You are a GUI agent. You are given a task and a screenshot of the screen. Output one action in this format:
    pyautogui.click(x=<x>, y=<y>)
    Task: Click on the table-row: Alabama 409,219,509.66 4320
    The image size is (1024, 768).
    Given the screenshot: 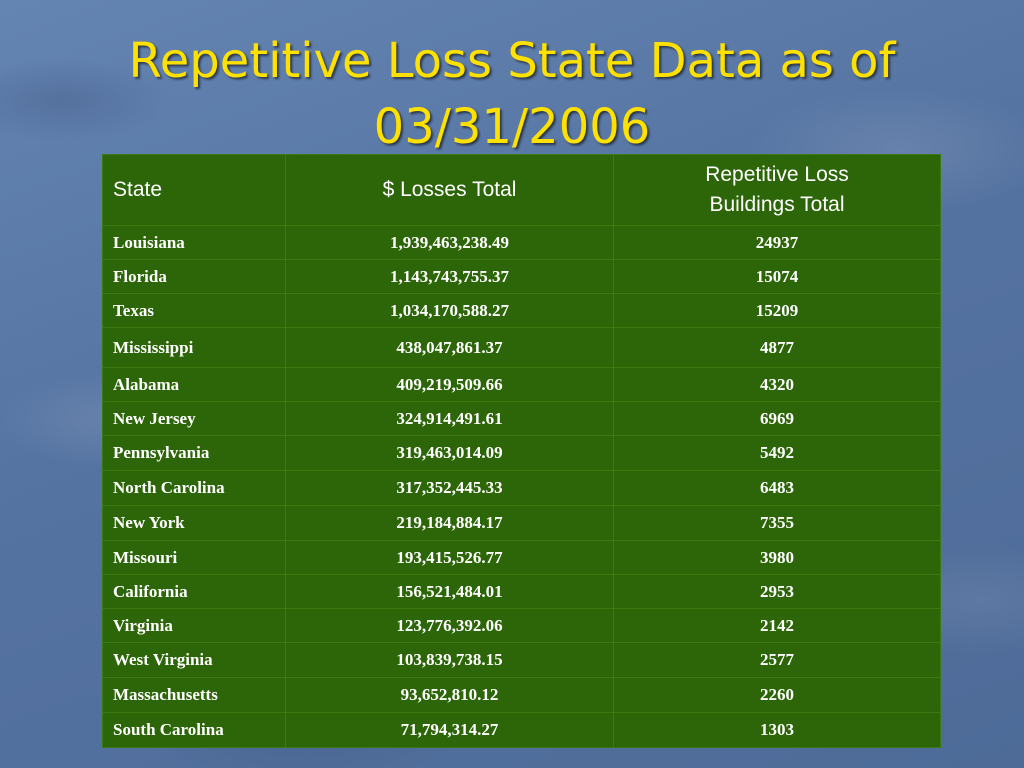 What is the action you would take?
    pyautogui.click(x=521, y=384)
    